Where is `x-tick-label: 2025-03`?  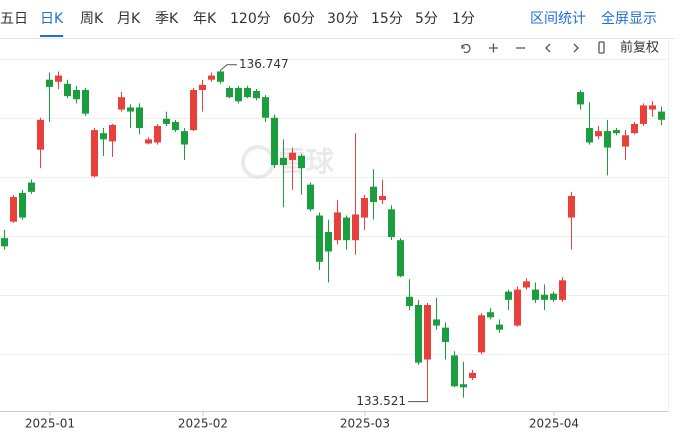
x-tick-label: 2025-03 is located at coordinates (365, 424).